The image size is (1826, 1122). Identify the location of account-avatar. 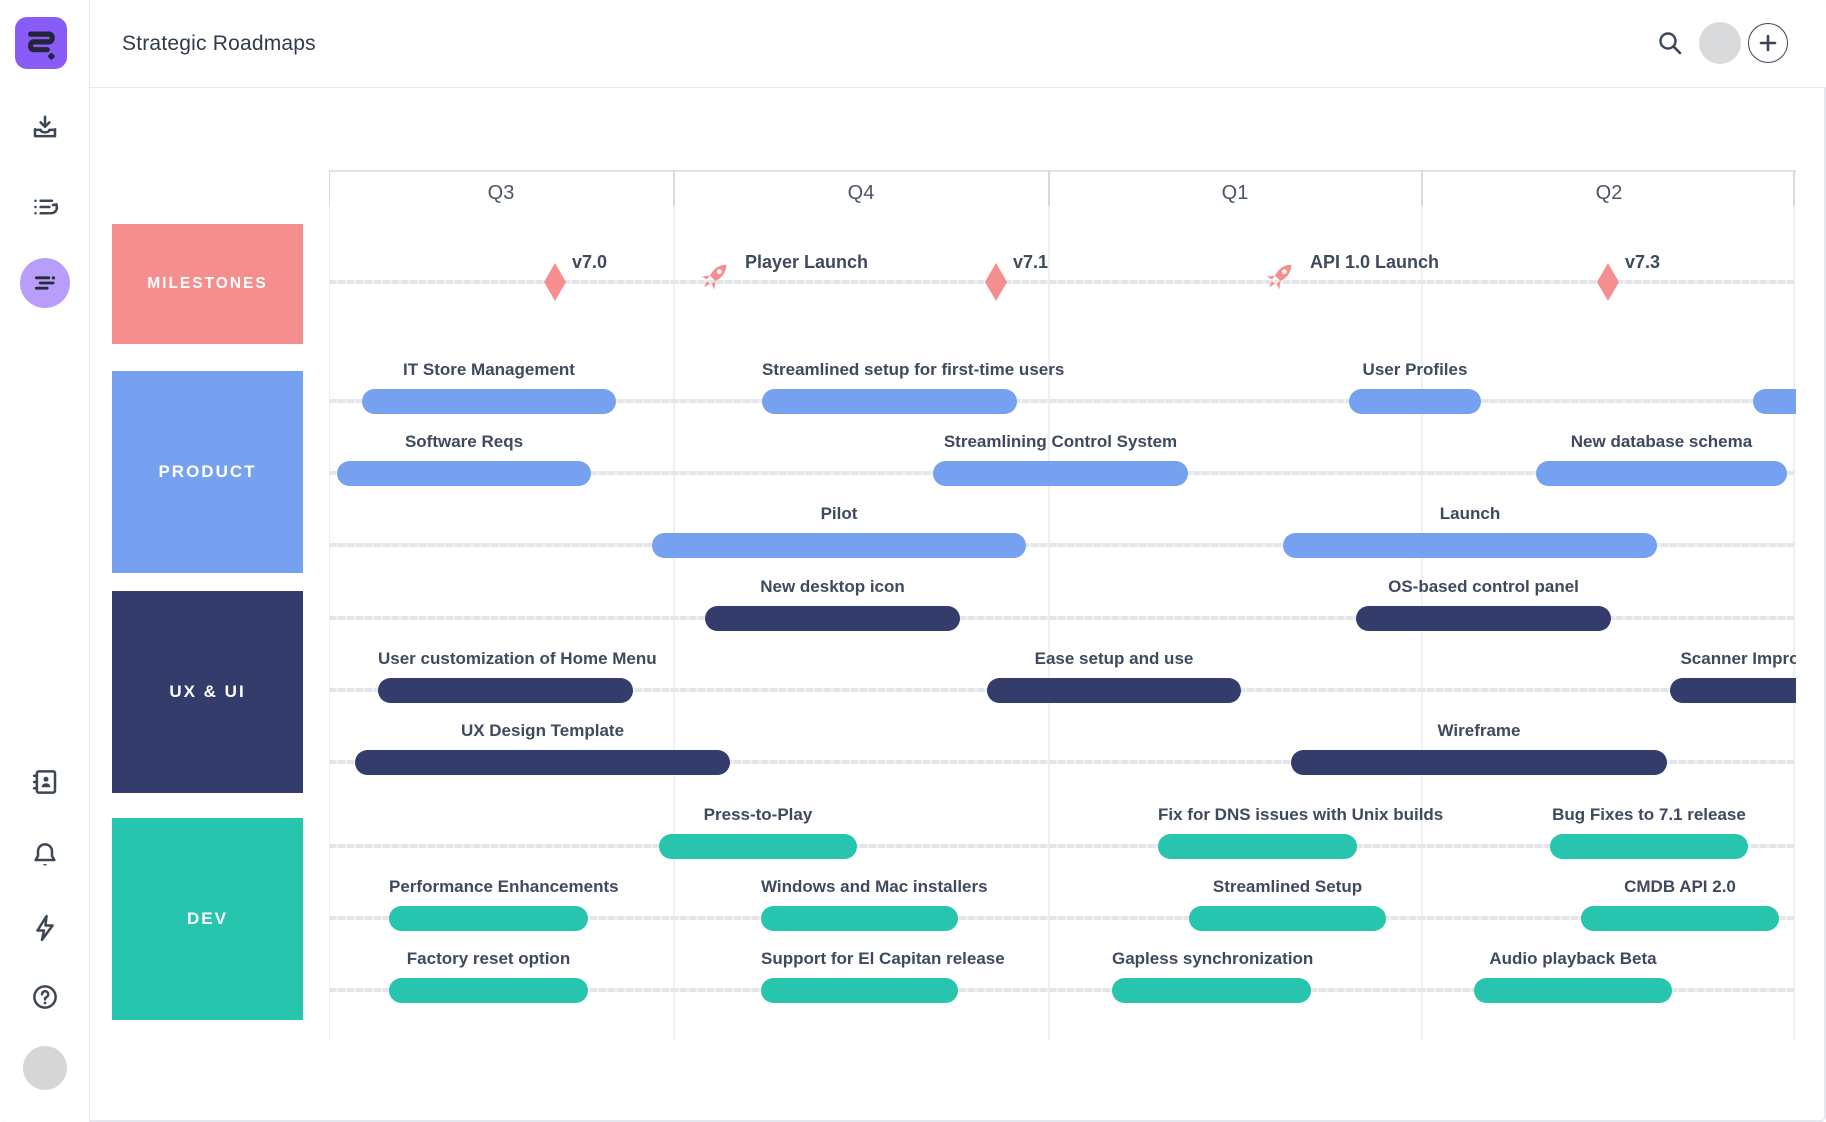
(1720, 43).